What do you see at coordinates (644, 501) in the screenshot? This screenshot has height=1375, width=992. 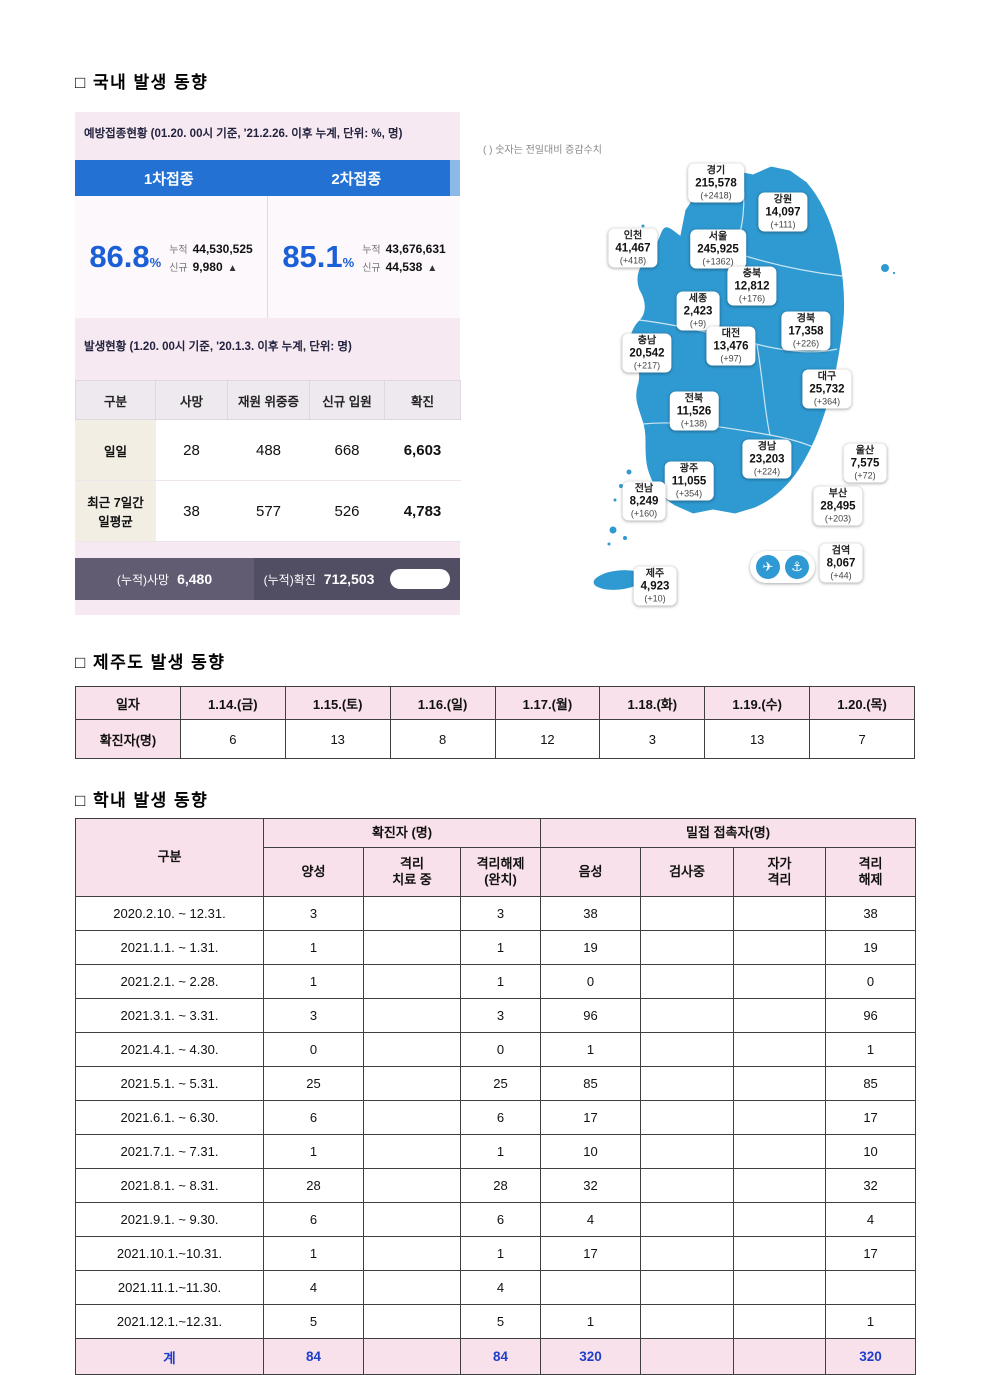 I see `map-label-jeonnam: 전남 8,249 (+160)` at bounding box center [644, 501].